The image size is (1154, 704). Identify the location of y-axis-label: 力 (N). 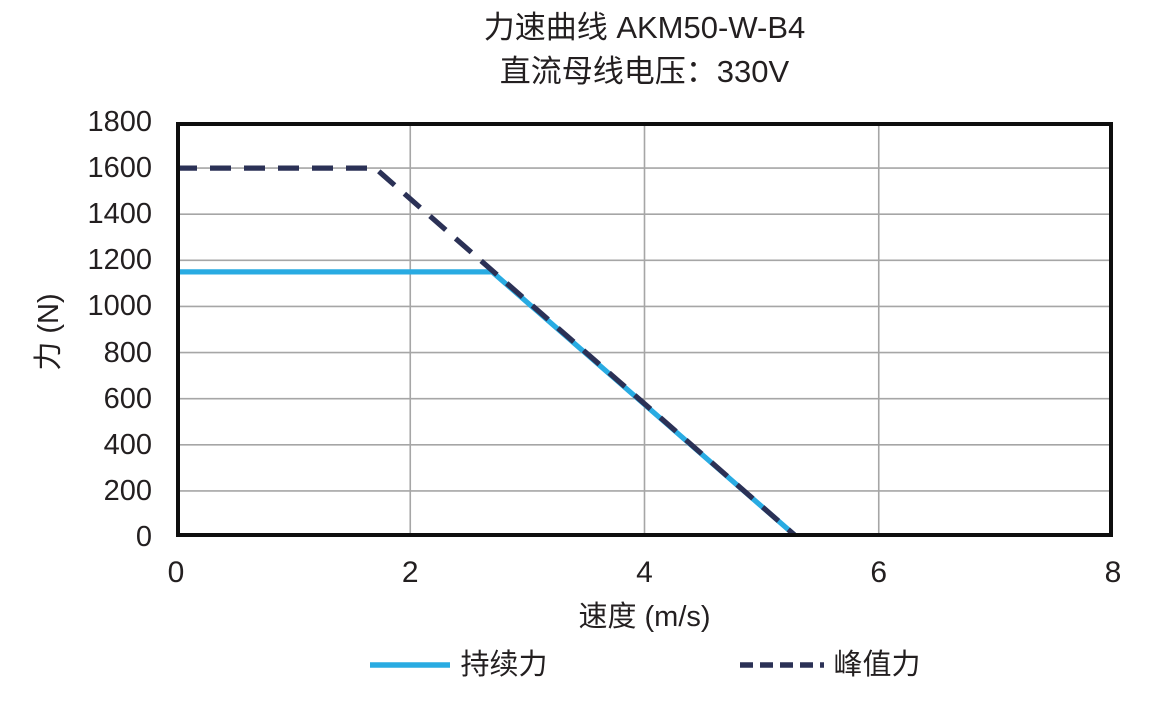
(49, 332).